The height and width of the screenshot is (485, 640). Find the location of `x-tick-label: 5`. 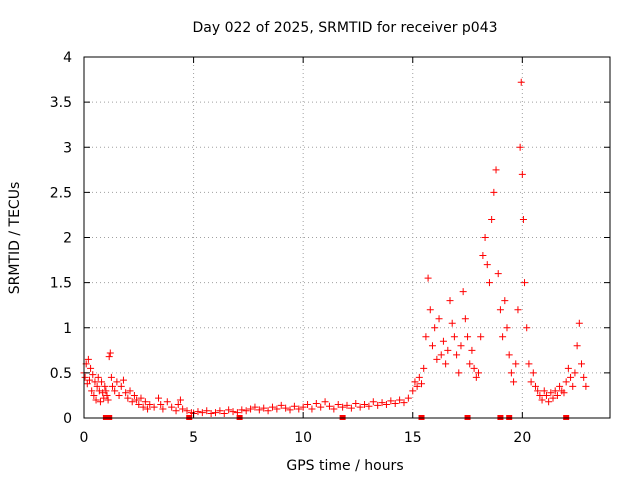

x-tick-label: 5 is located at coordinates (193, 438).